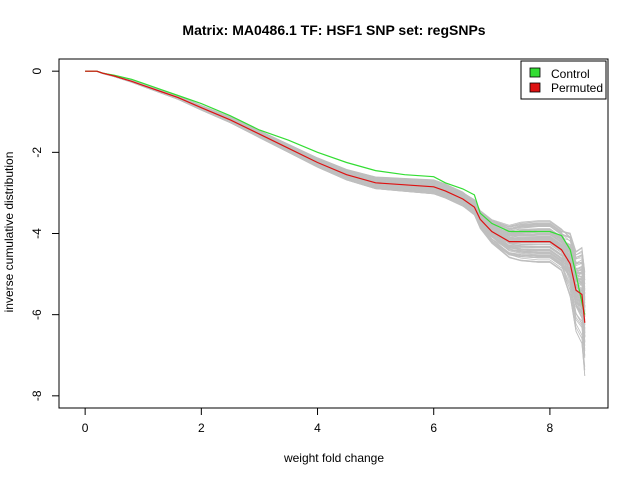 The image size is (640, 480). Describe the element at coordinates (570, 74) in the screenshot. I see `legend-label-control: Control` at that location.